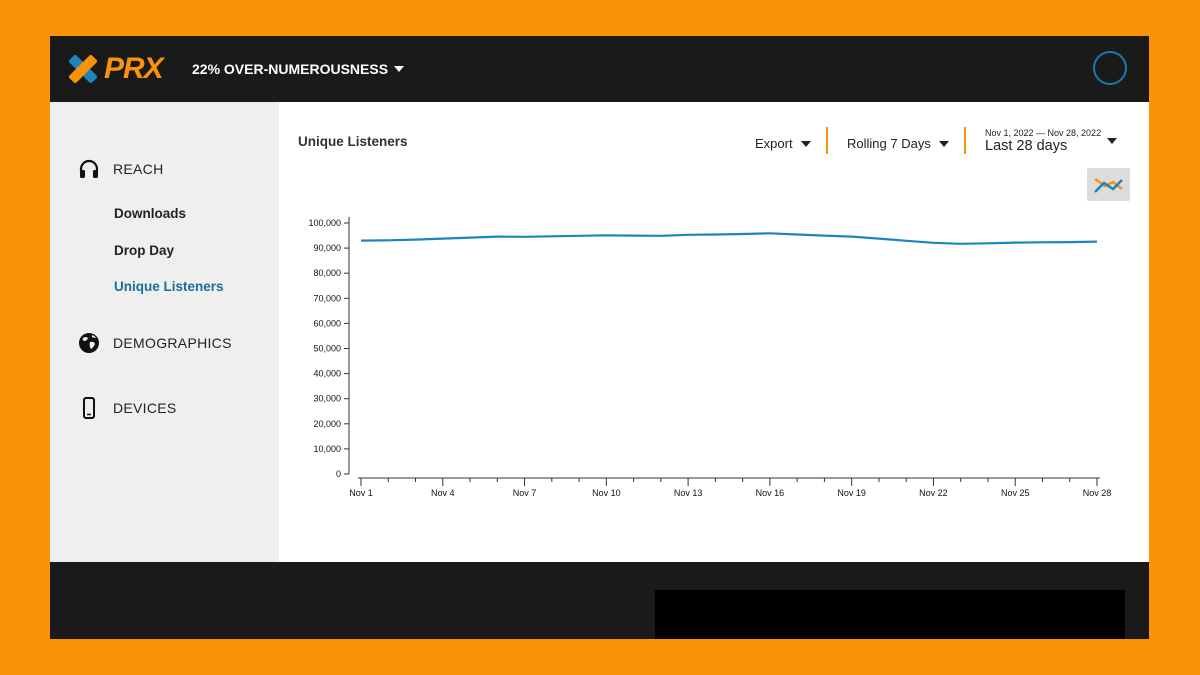 The width and height of the screenshot is (1200, 675). I want to click on date-range-dropdown: Nov 1, 2022 — Nov 28, 2022 Last 28 days, so click(1051, 141).